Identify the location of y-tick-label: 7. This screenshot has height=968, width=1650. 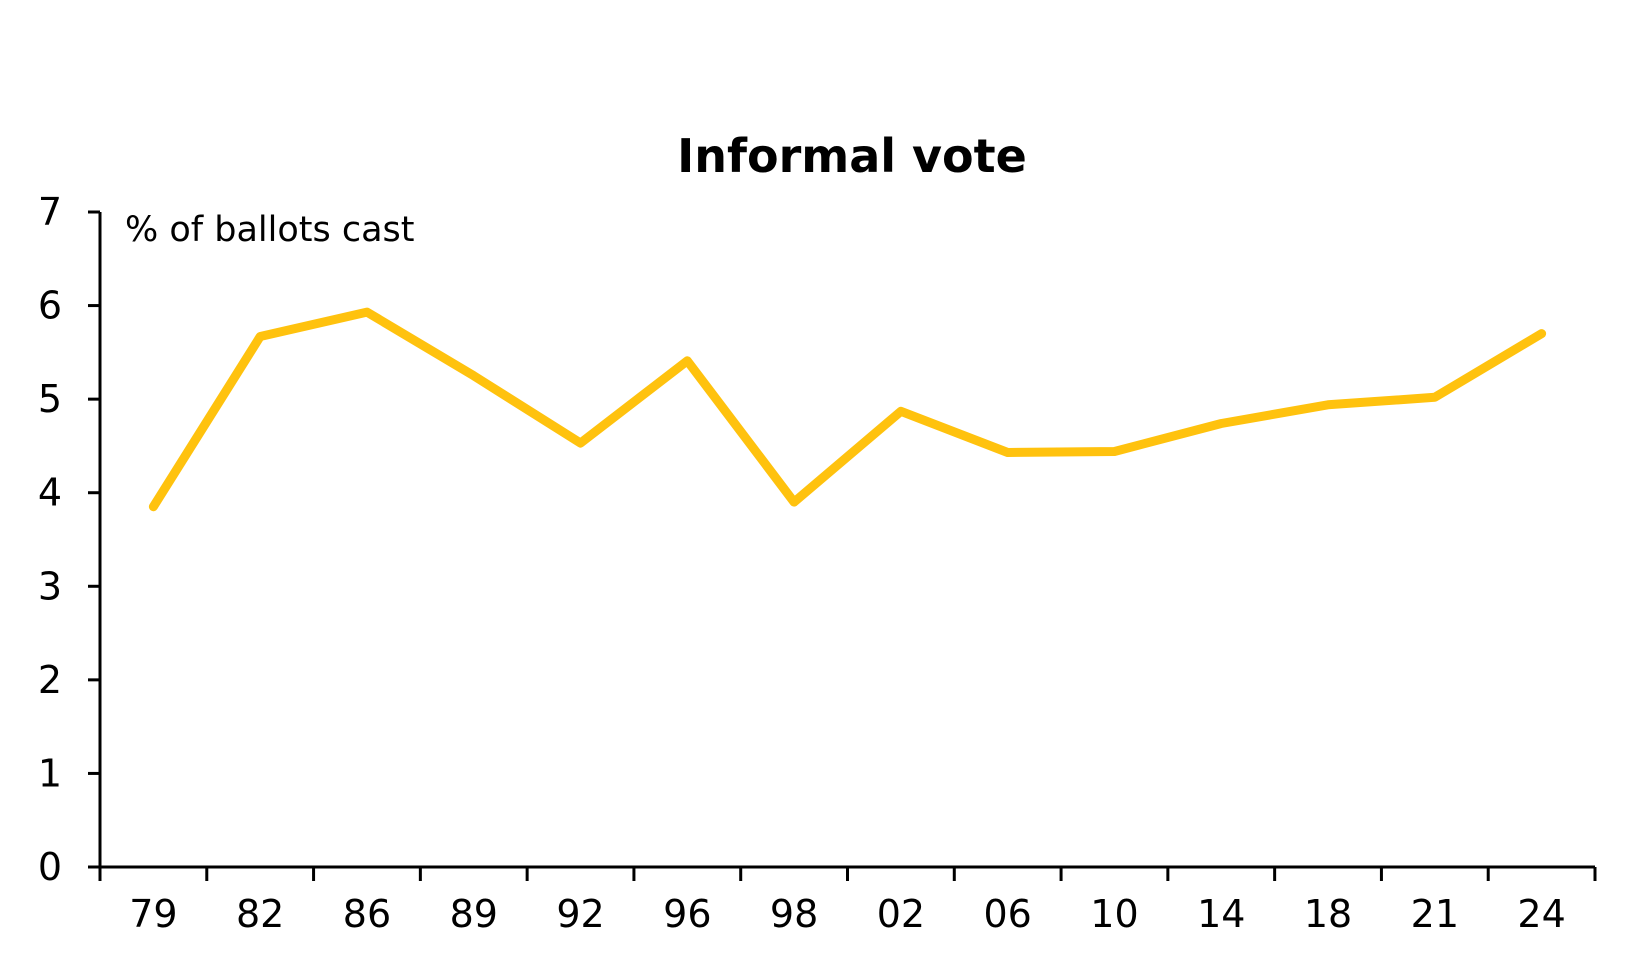
(50, 212).